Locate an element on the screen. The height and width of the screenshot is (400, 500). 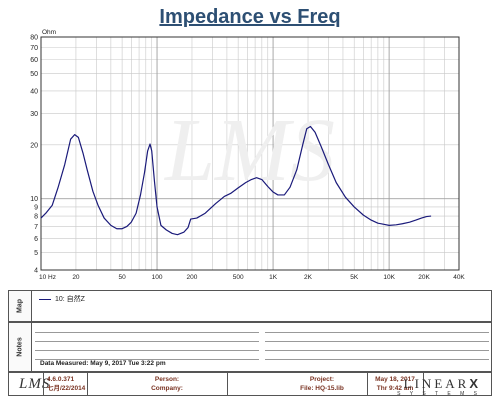
brand-name: LINEAR is located at coordinates (436, 383).